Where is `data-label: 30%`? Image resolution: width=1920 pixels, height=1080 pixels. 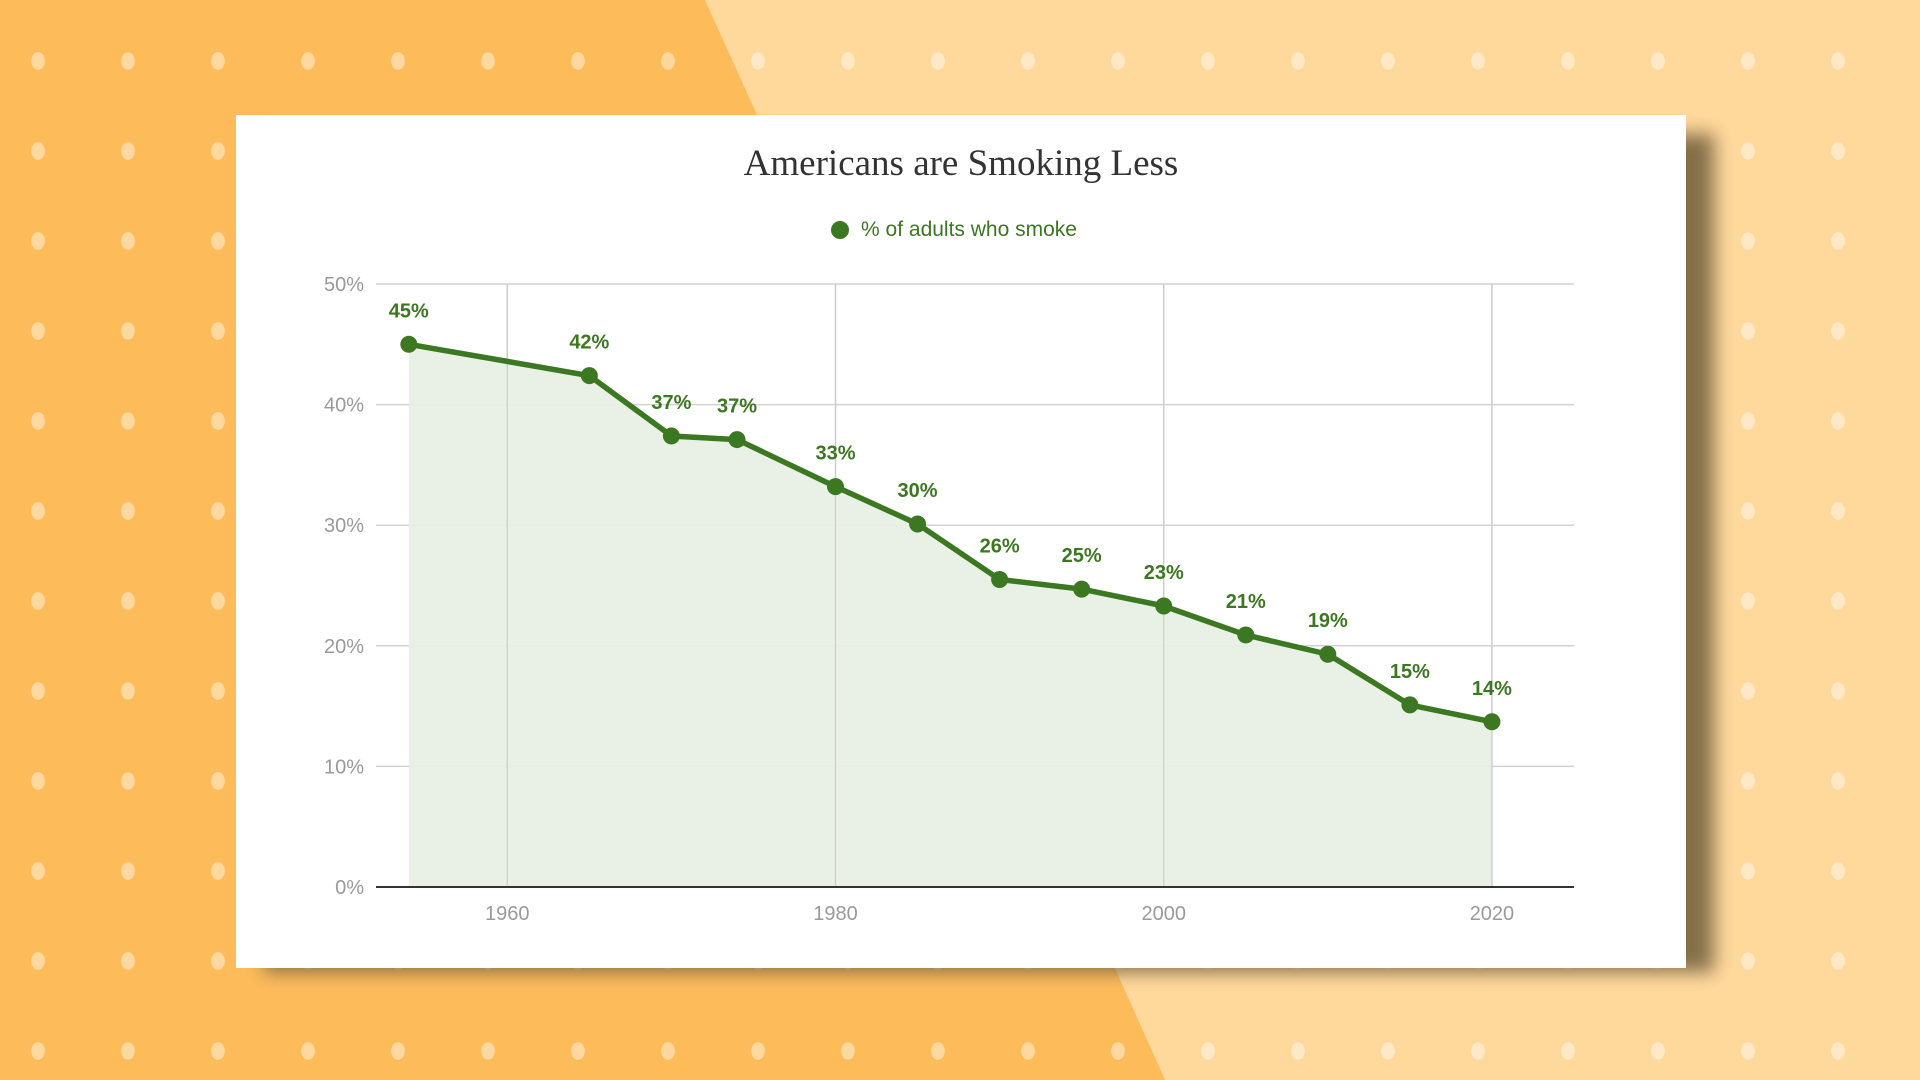
data-label: 30% is located at coordinates (918, 491).